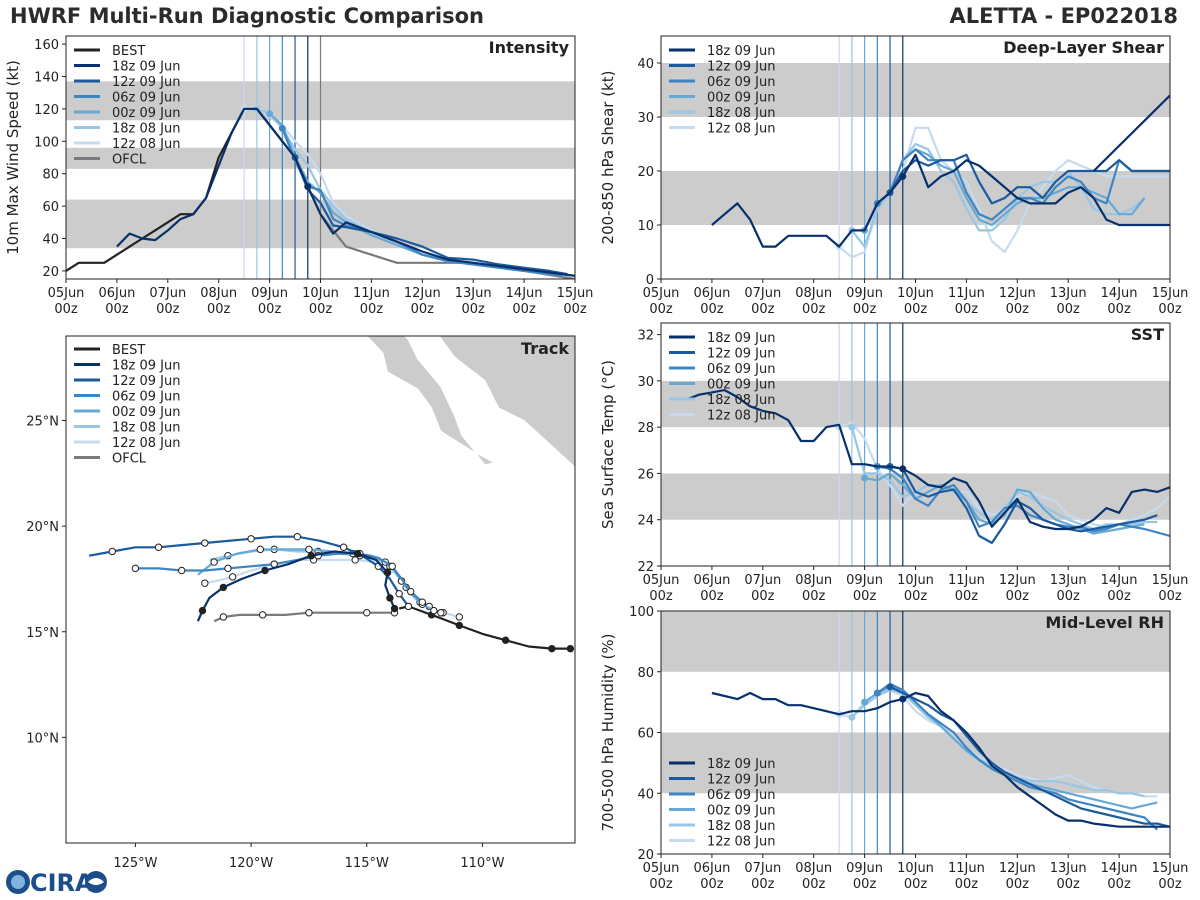  What do you see at coordinates (575, 293) in the screenshot?
I see `intensity-xtick-label: 15Jun` at bounding box center [575, 293].